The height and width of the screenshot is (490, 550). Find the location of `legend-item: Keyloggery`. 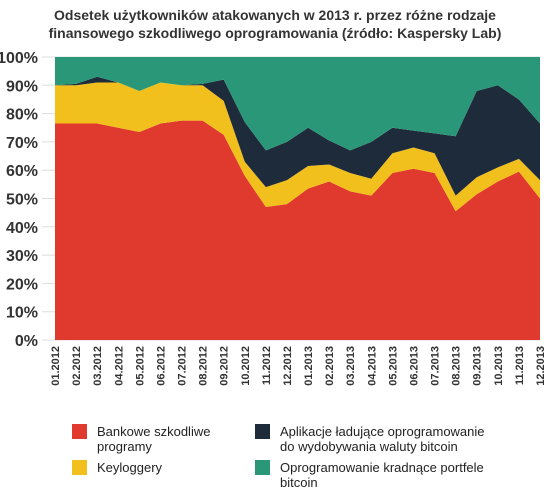

legend-item: Keyloggery is located at coordinates (192, 467).